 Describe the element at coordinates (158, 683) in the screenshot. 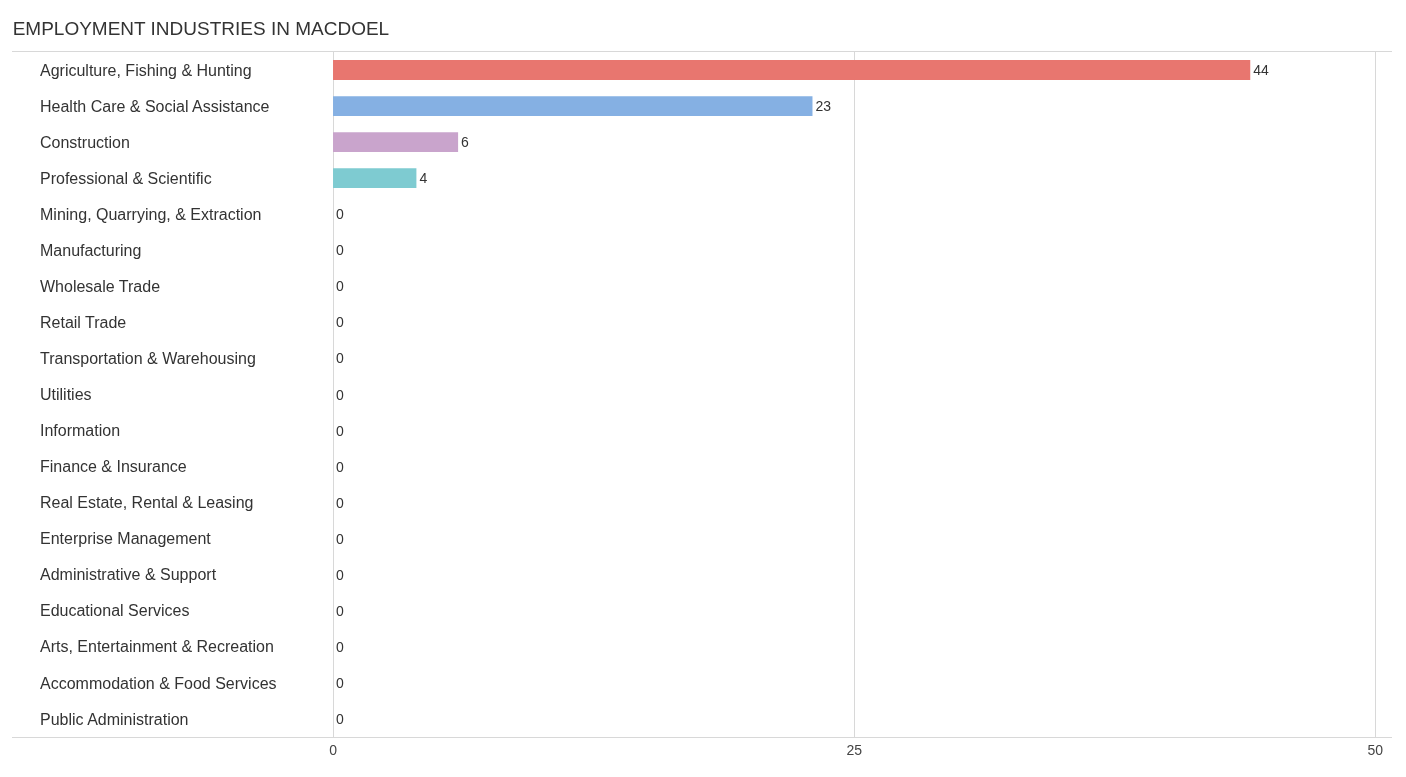

I see `y-tick-label: Accommodation & Food Services` at that location.